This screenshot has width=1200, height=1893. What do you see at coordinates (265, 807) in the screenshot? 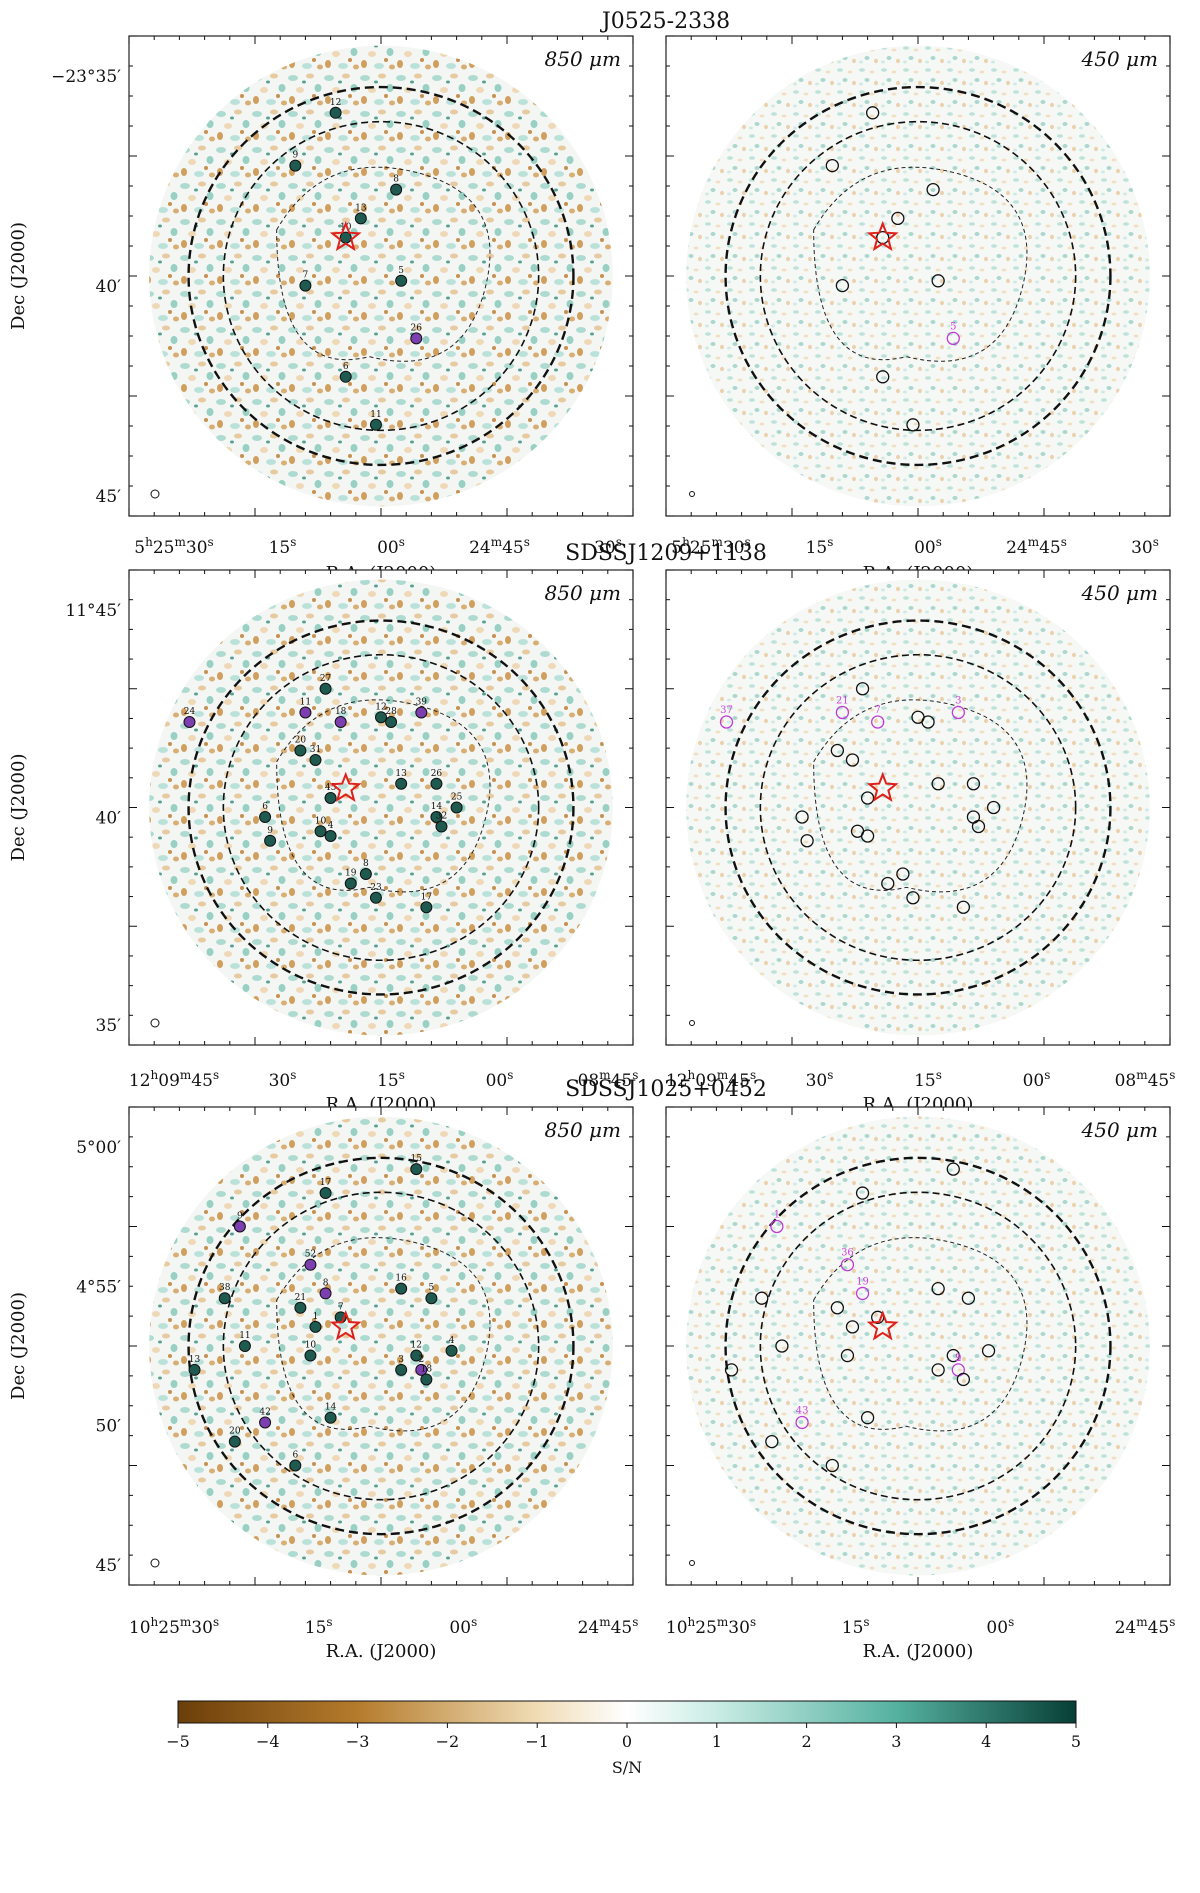
I see `source-label: 6` at bounding box center [265, 807].